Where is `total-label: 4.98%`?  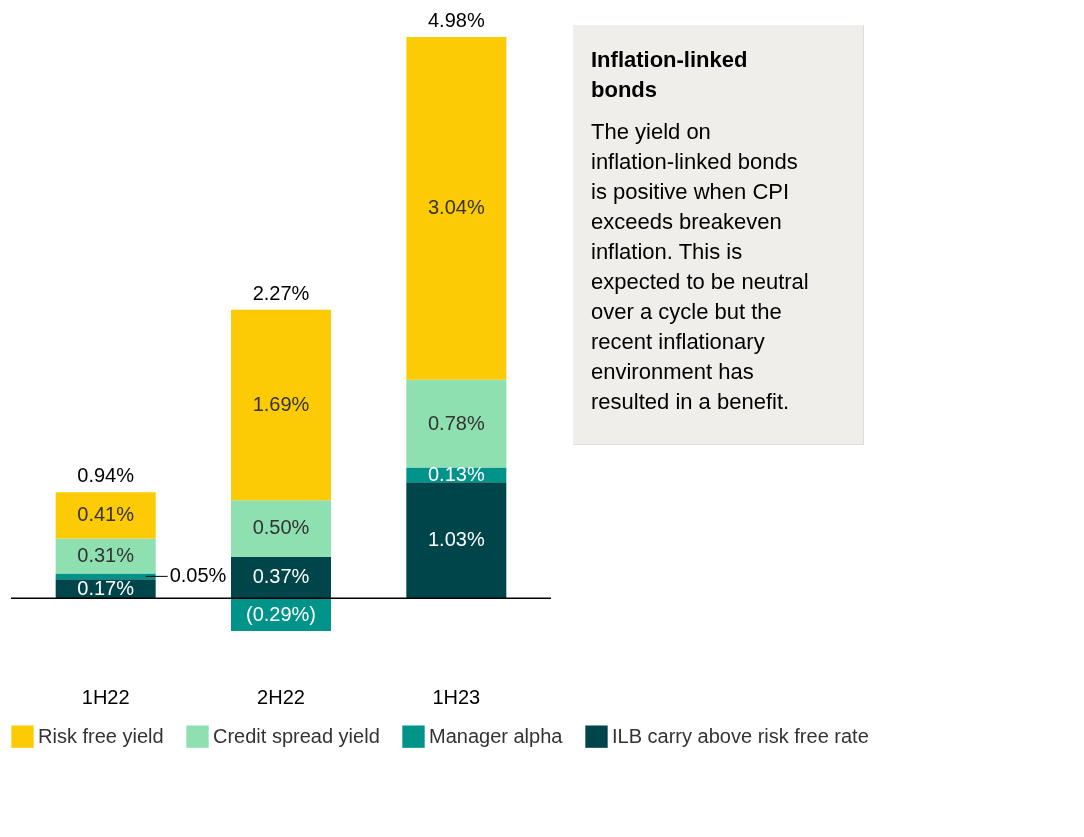 total-label: 4.98% is located at coordinates (456, 19).